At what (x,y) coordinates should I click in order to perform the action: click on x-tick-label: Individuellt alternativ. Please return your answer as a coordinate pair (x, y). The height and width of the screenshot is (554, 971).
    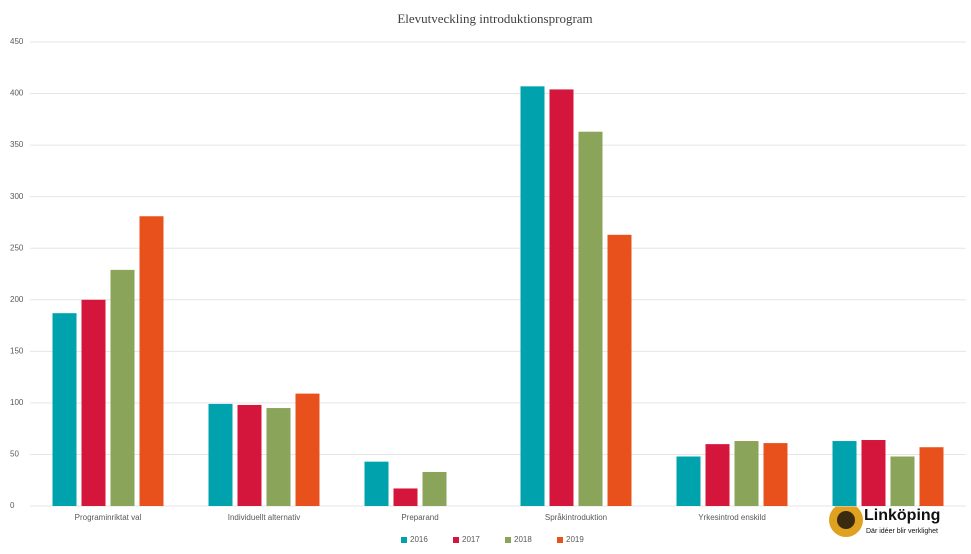
    Looking at the image, I should click on (264, 517).